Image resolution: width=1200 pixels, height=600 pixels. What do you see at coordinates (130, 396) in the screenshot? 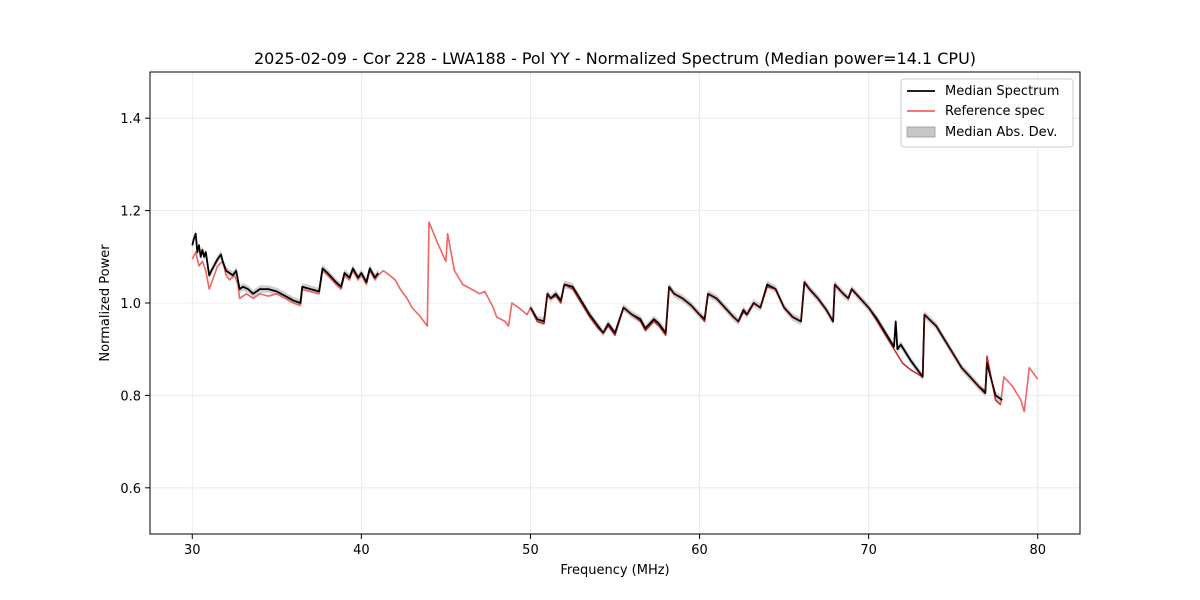
I see `y-tick-label-0.8: 0.8` at bounding box center [130, 396].